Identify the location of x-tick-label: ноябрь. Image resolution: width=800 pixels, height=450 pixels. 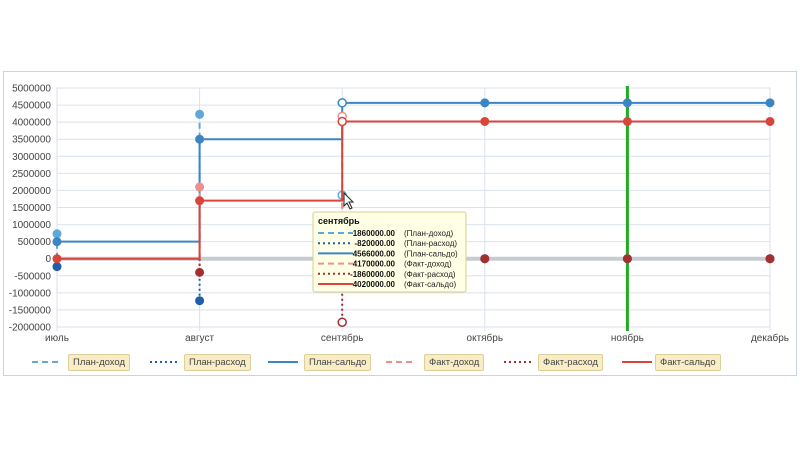
(627, 338).